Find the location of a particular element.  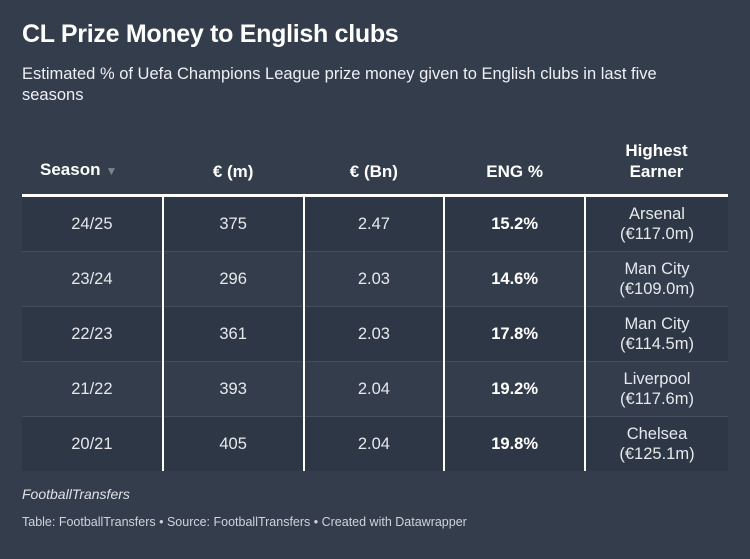

table-row: 20/21 405 2.04 19.8% Chelsea (€125.1m) is located at coordinates (375, 443).